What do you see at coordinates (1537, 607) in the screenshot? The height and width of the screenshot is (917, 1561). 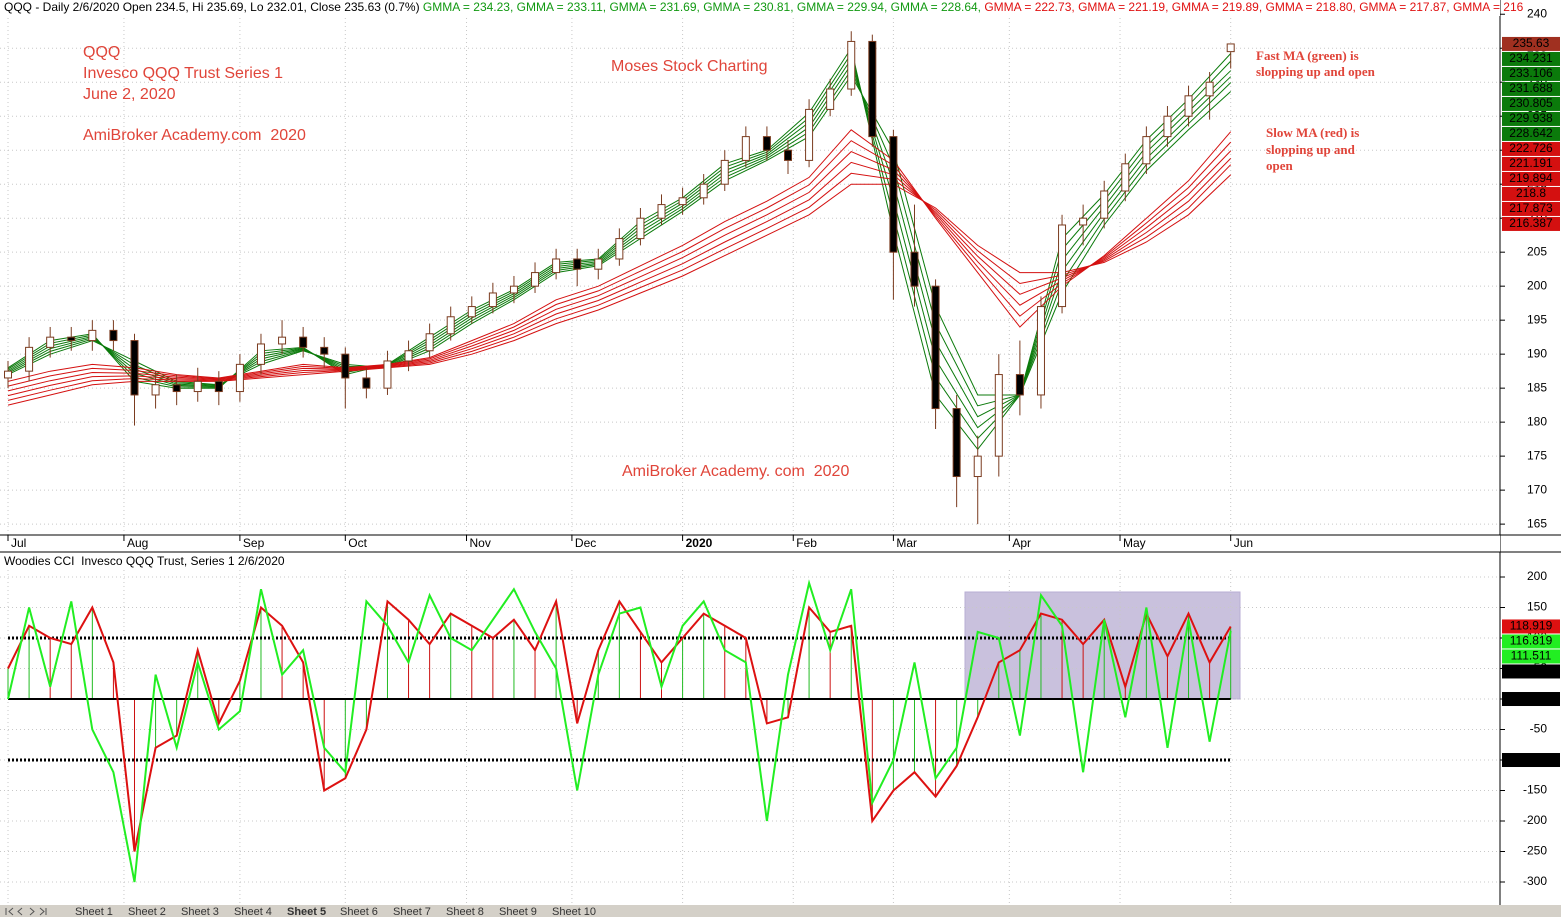 I see `y-tick-label: 150` at bounding box center [1537, 607].